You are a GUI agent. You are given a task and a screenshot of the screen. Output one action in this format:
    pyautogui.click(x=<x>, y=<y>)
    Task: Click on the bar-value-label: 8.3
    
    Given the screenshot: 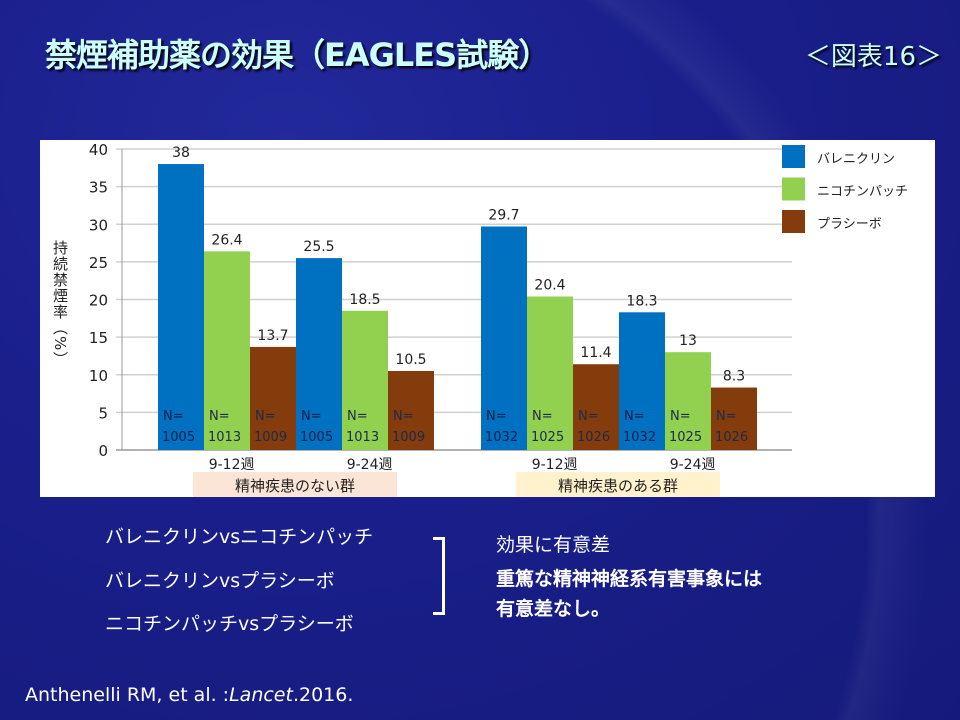 What is the action you would take?
    pyautogui.click(x=734, y=377)
    